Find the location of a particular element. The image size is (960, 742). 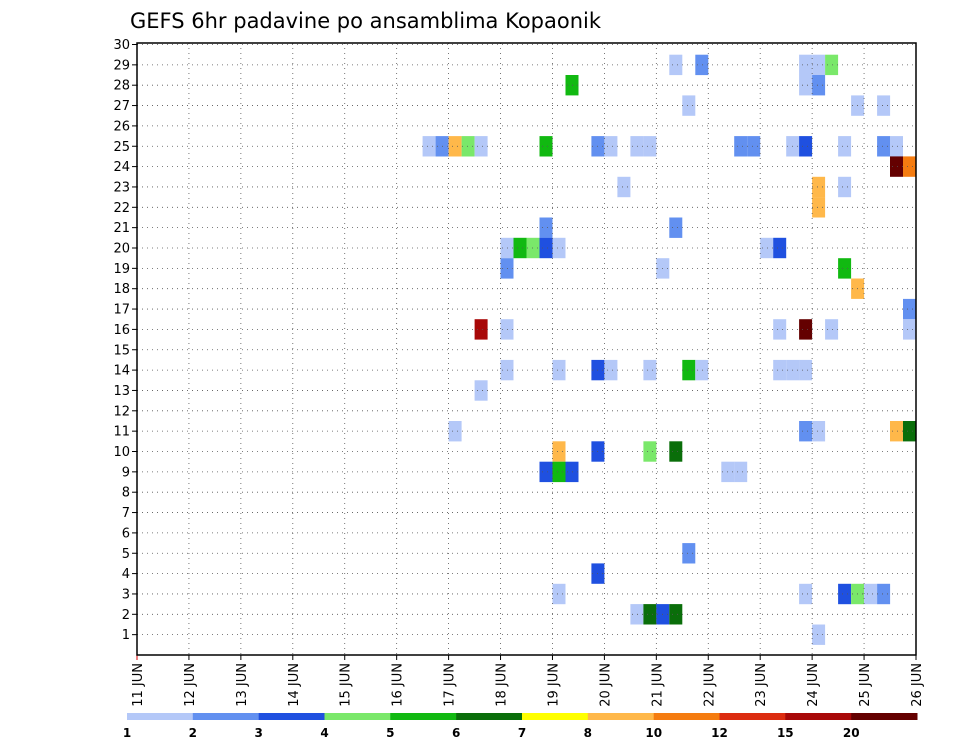

y-tick-label: 21 is located at coordinates (121, 228).